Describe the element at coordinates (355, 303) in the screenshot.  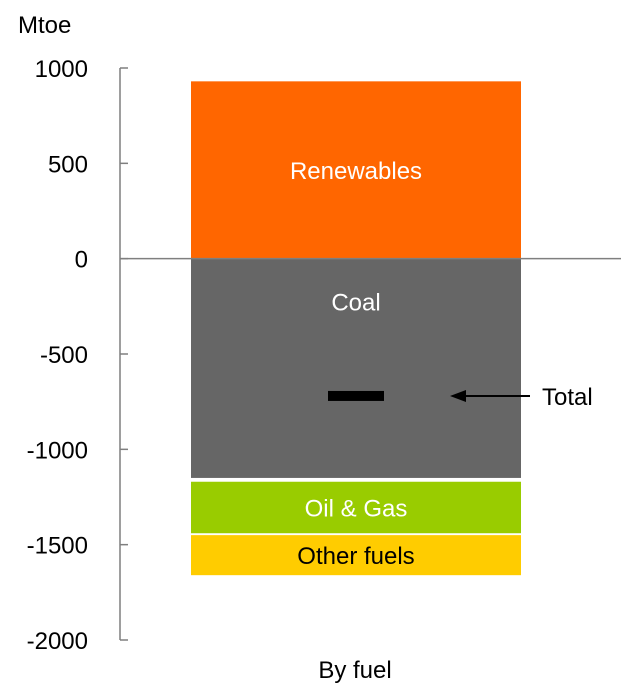
I see `segment-label-coal: Coal` at that location.